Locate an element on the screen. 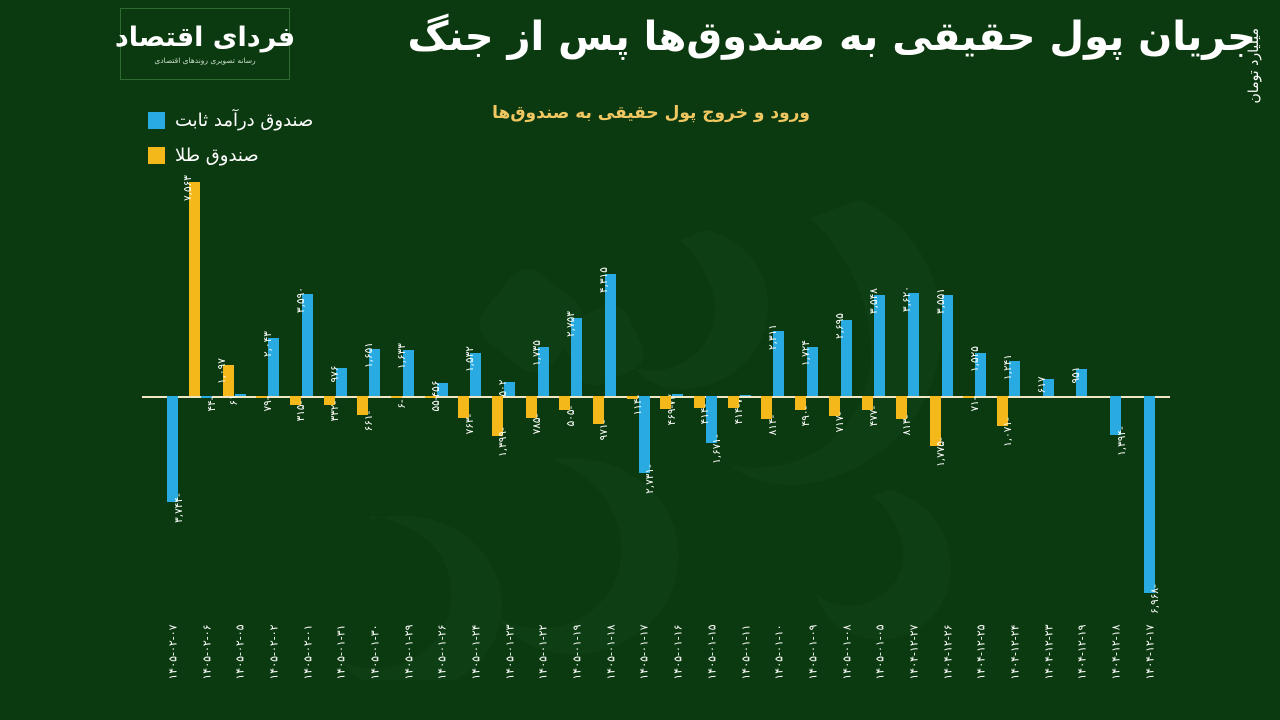 This screenshot has width=1280, height=720. bar-group: ۳,۵۹۰ -۳۱۵ is located at coordinates (302, 387).